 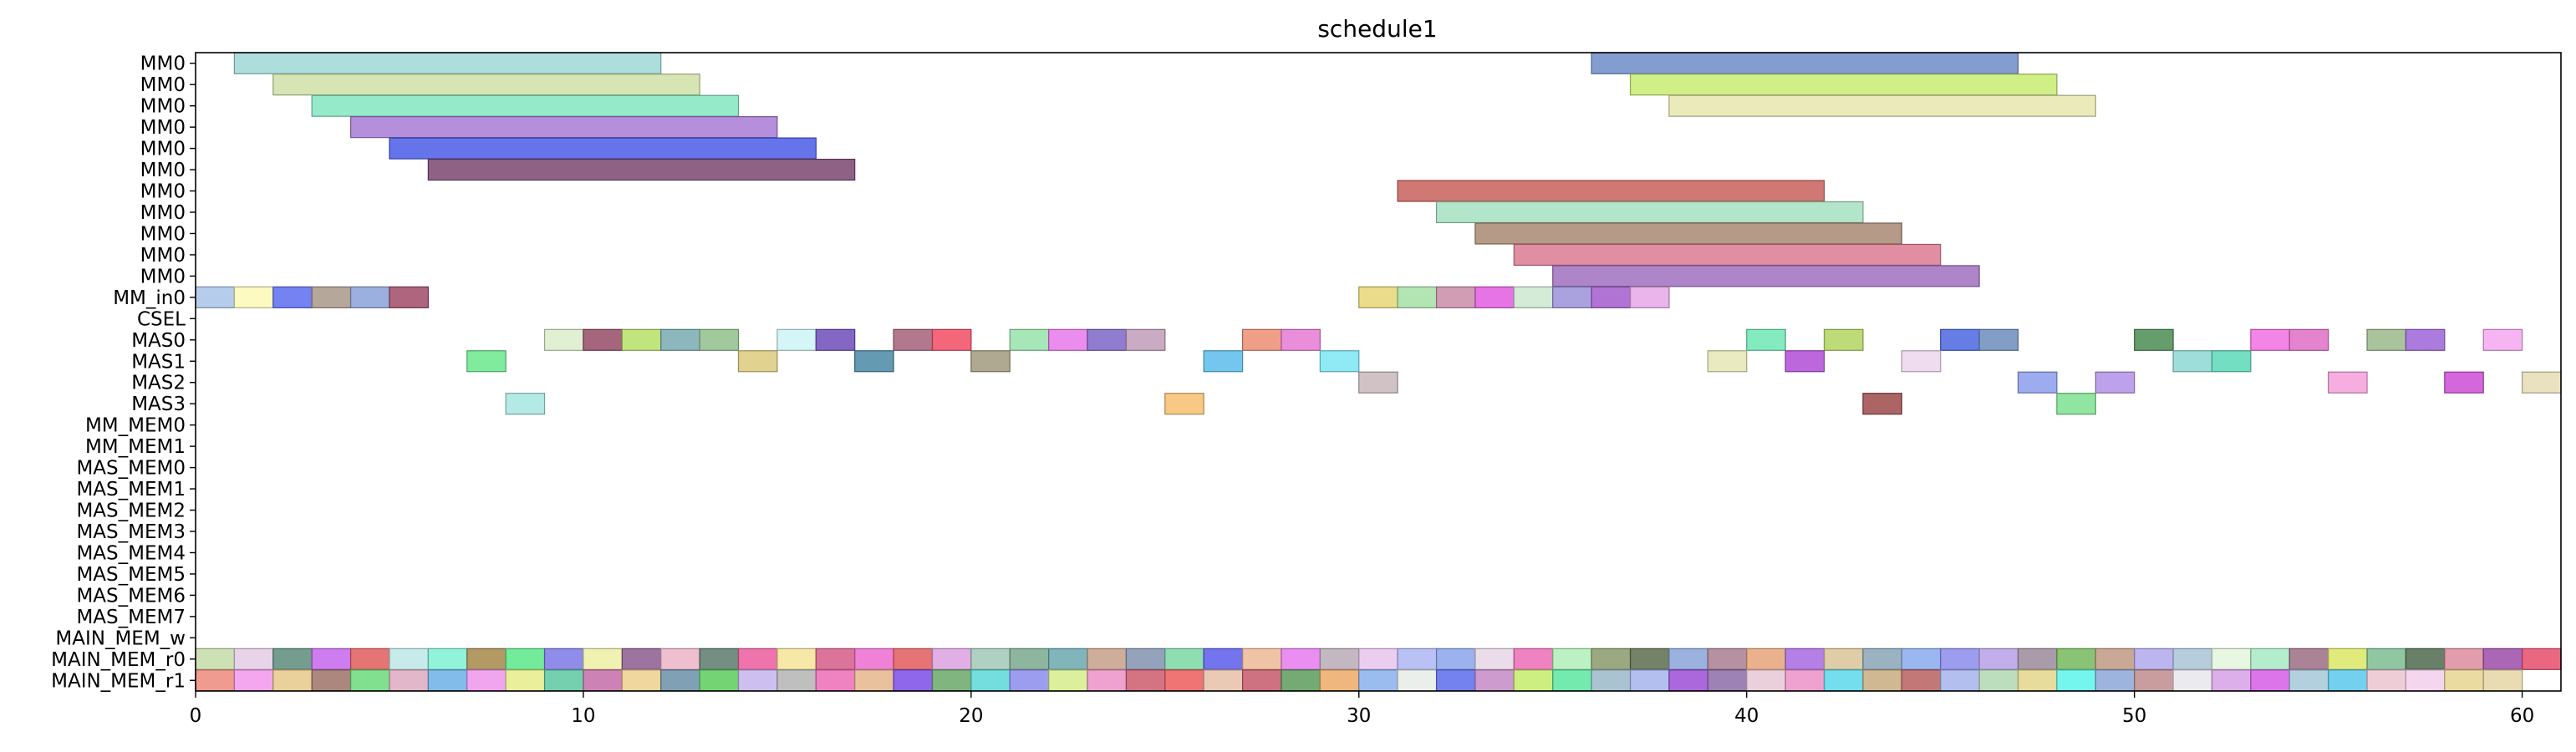 I want to click on y-tick-label: MAS_MEM2, so click(x=131, y=511).